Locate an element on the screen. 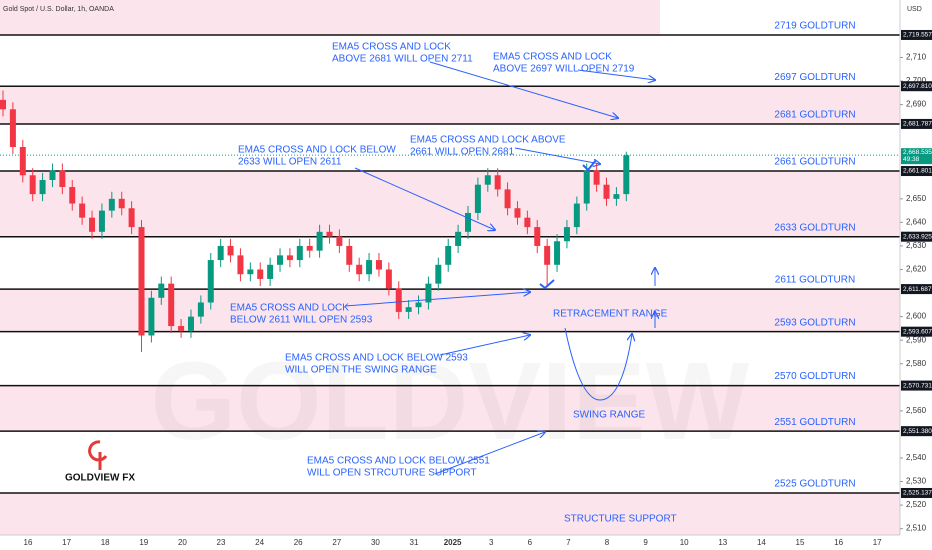 The image size is (932, 550). x-tick-label: 6 is located at coordinates (530, 542).